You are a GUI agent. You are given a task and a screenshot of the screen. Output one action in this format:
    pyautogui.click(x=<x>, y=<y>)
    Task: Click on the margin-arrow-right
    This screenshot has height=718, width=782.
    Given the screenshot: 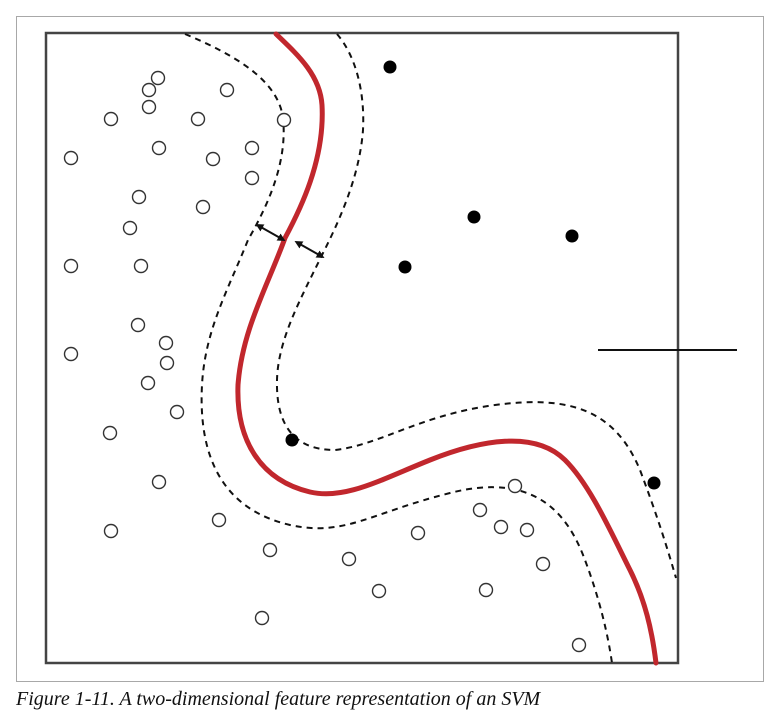 What is the action you would take?
    pyautogui.click(x=309, y=249)
    